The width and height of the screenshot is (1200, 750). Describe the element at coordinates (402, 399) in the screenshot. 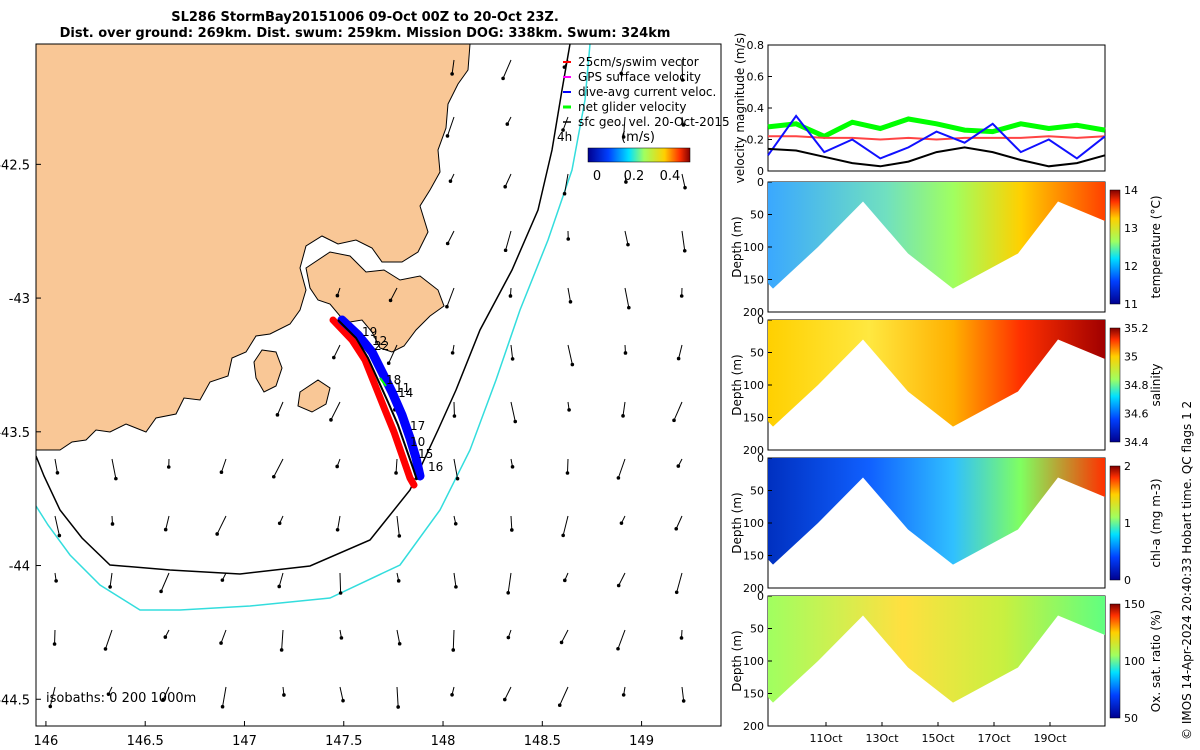

I see `track-labels: 19 12 22 18 11 14 17 10 15 16` at that location.